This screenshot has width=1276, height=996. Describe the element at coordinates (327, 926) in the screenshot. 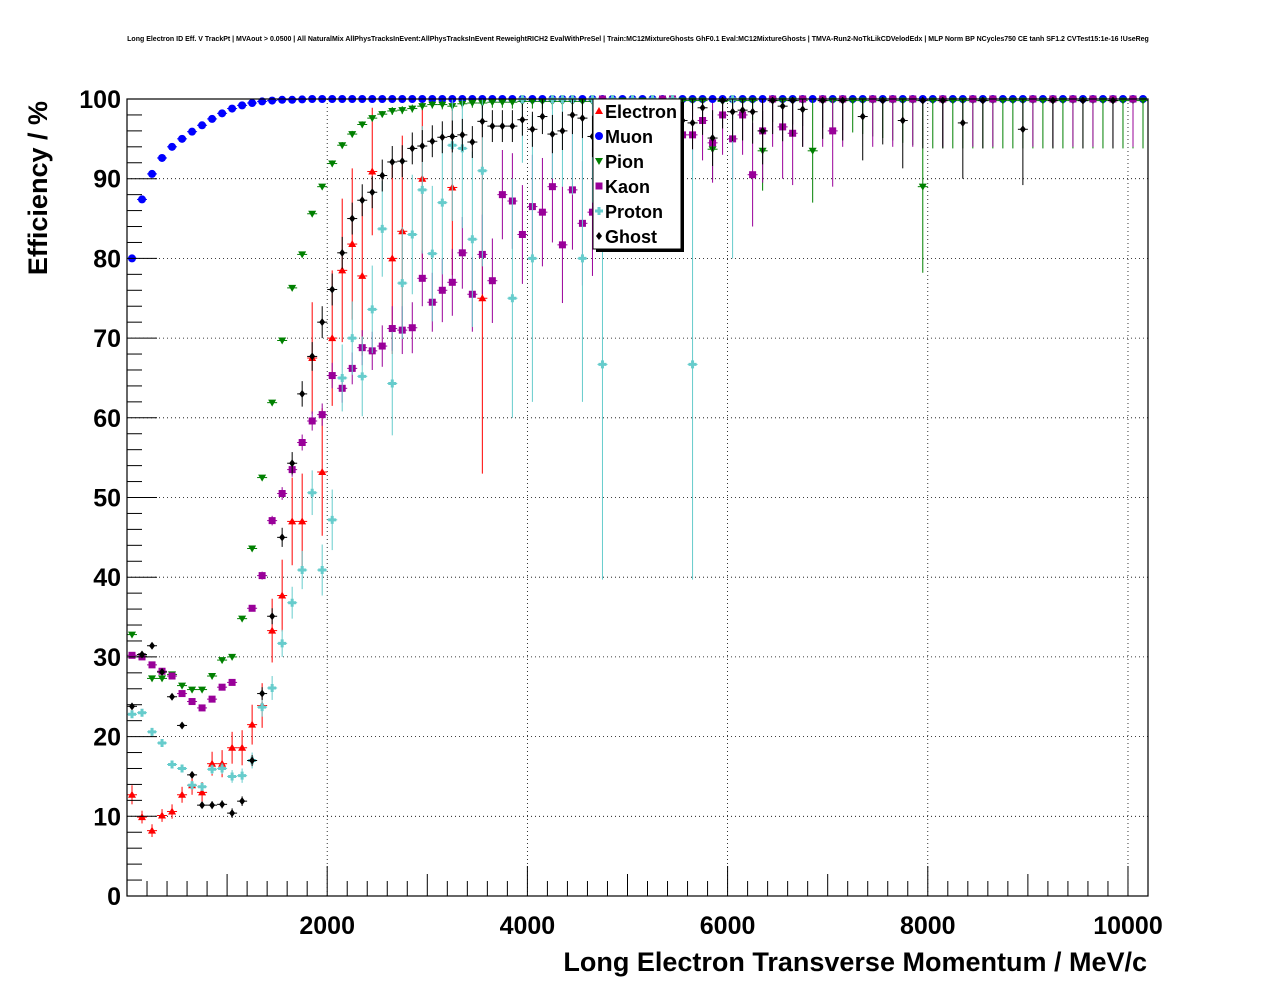

I see `x-tick-label: 2000` at that location.